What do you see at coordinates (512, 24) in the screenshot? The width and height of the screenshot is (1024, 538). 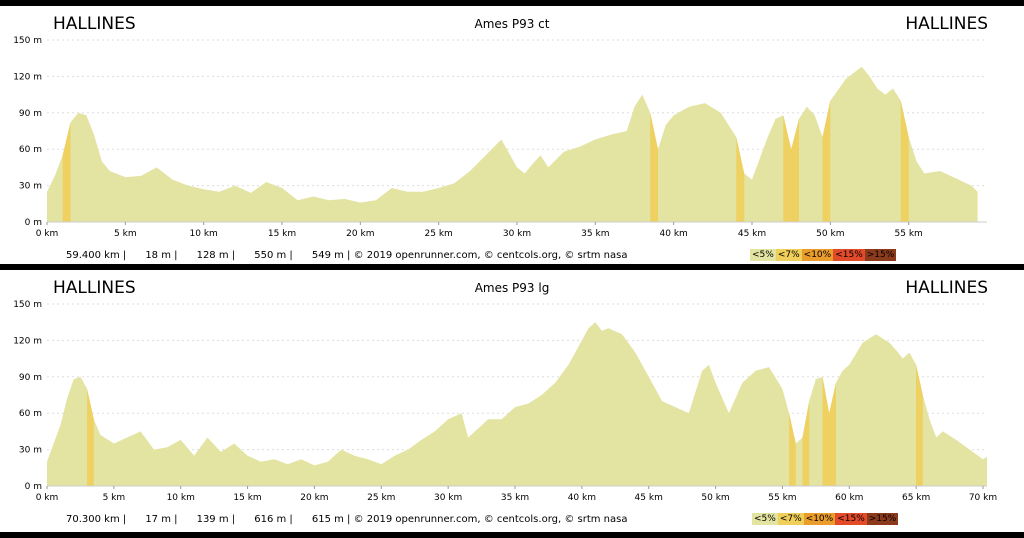 I see `chart-title: Ames P93 ct` at bounding box center [512, 24].